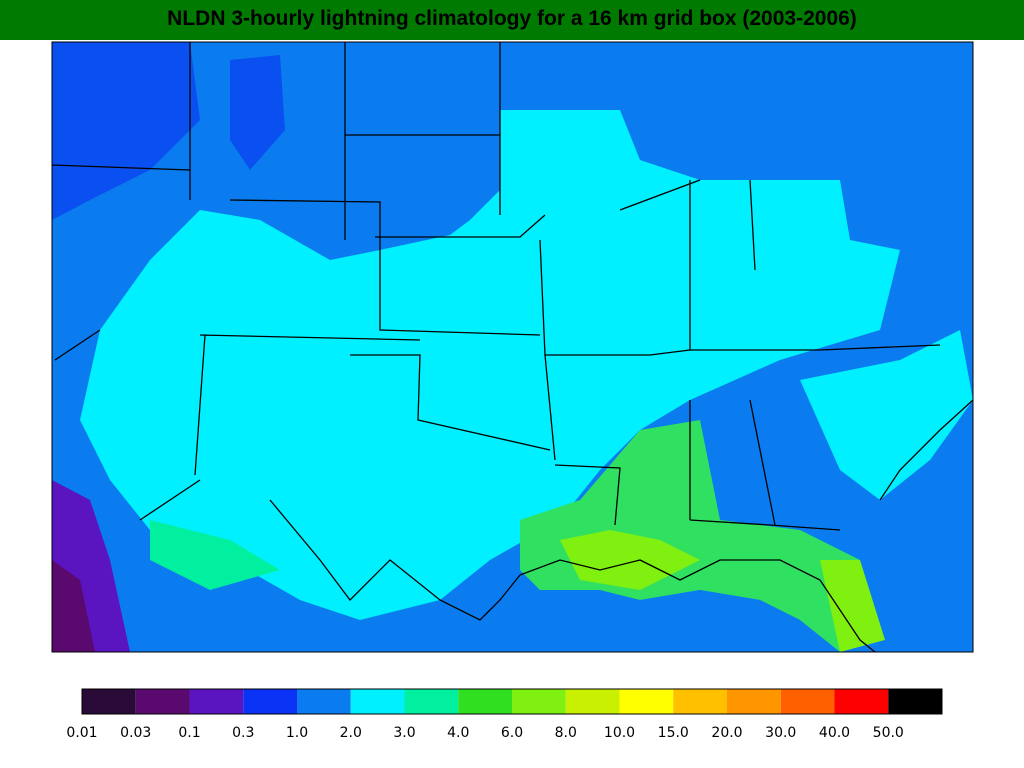 This screenshot has height=768, width=1024. Describe the element at coordinates (458, 733) in the screenshot. I see `legend-label: 4.0` at that location.